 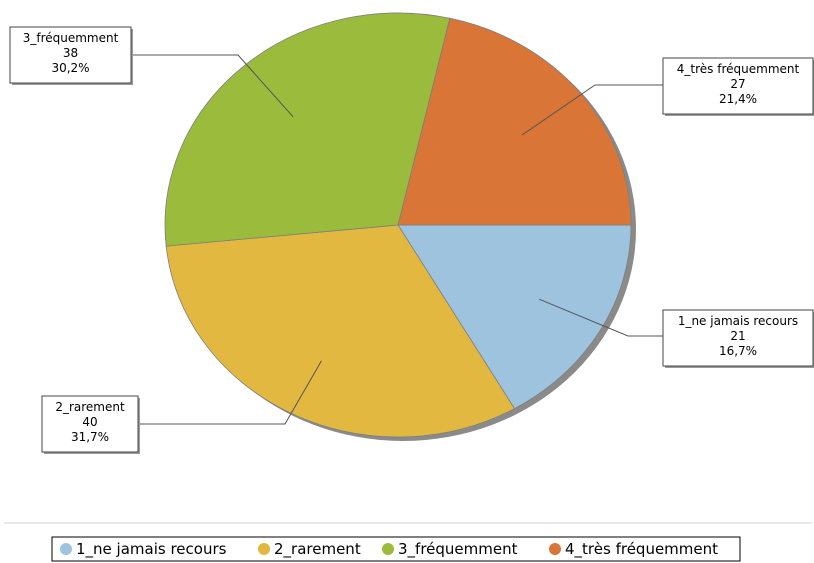 I want to click on callout-label: 4_très fréquemment, so click(x=738, y=69).